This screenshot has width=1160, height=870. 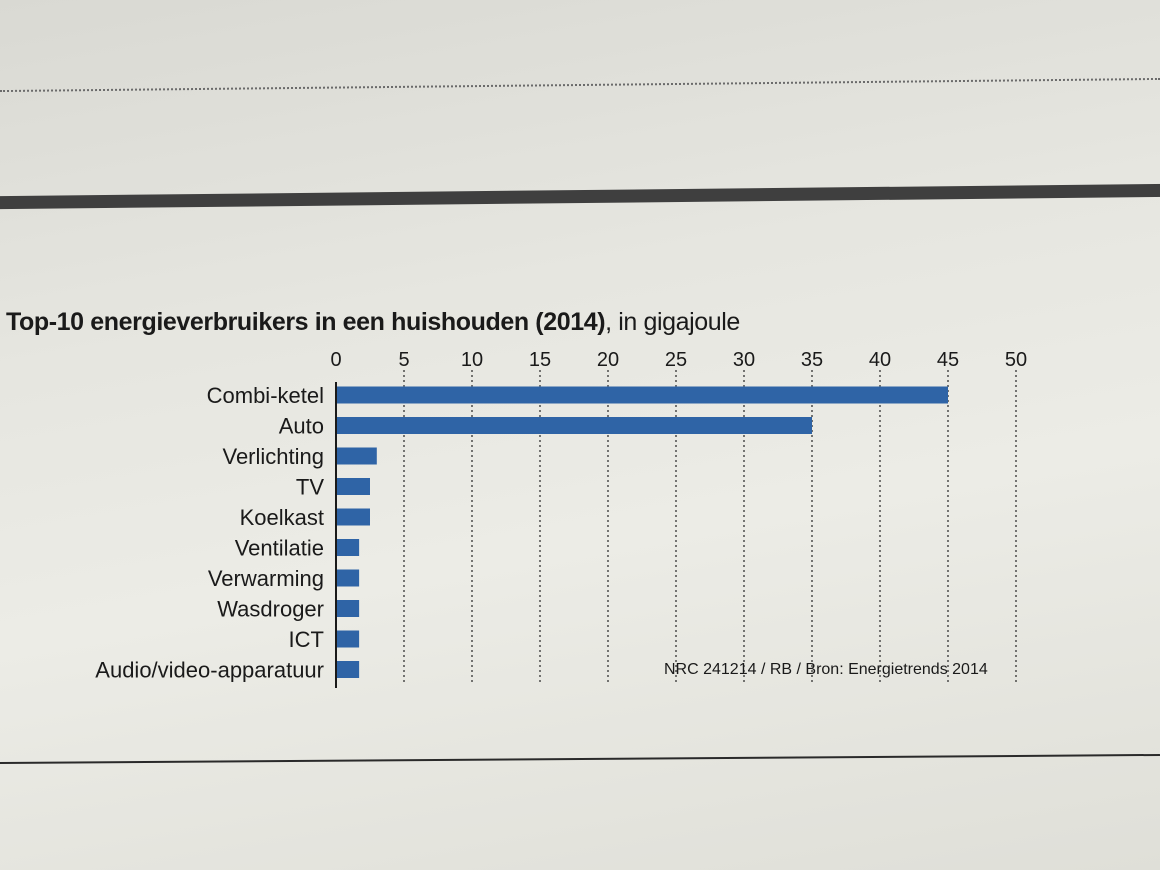 What do you see at coordinates (306, 639) in the screenshot?
I see `category-label: ICT` at bounding box center [306, 639].